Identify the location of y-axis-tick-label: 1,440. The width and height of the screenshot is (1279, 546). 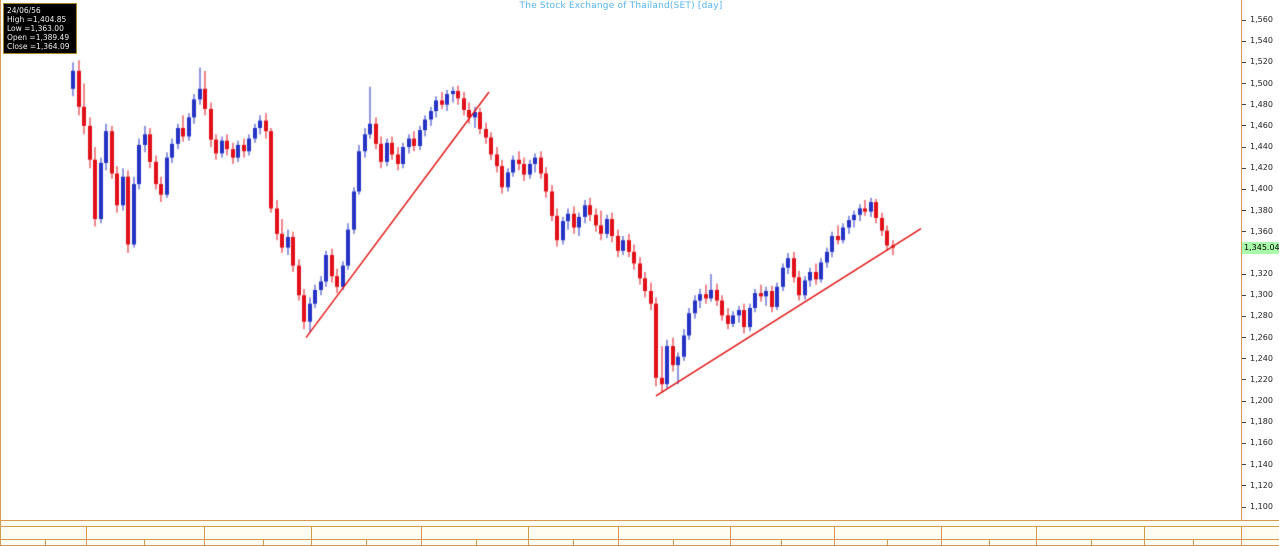
(1261, 147).